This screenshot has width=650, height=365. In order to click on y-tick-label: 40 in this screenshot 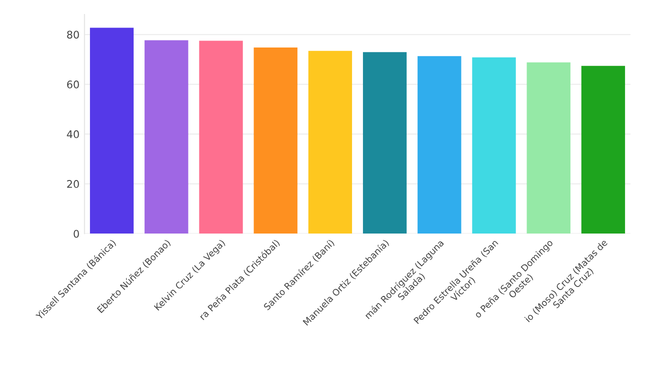, I will do `click(72, 134)`.